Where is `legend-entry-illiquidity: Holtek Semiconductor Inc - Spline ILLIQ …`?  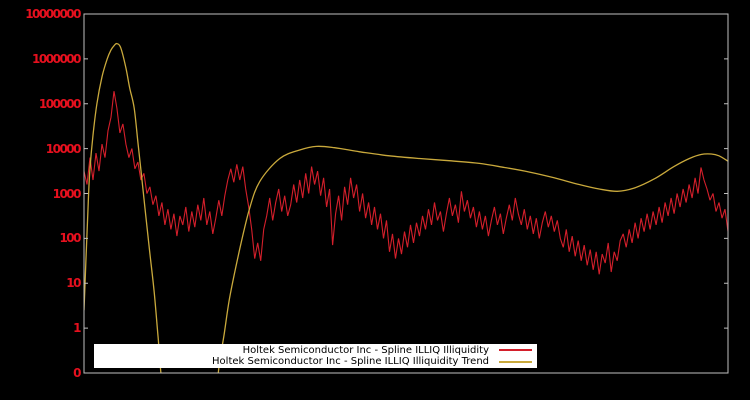 legend-entry-illiquidity: Holtek Semiconductor Inc - Spline ILLIQ … is located at coordinates (315, 351).